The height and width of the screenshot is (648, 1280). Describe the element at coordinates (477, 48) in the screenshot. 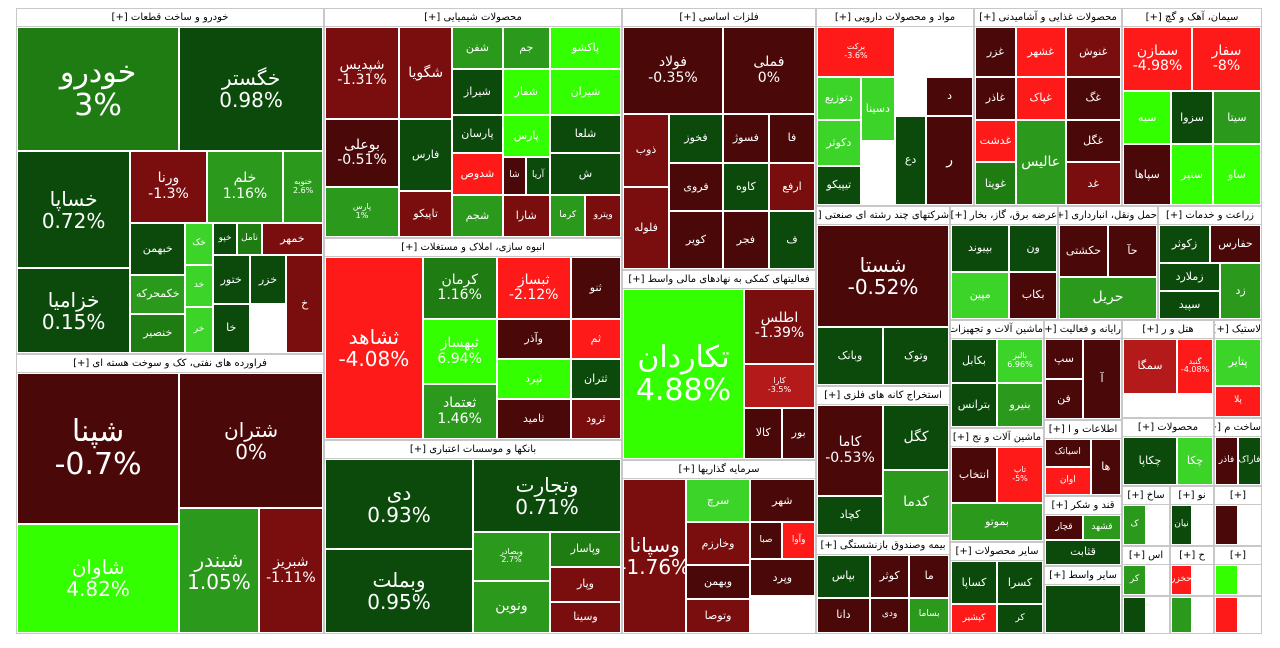

I see `stock-tile: شفن` at that location.